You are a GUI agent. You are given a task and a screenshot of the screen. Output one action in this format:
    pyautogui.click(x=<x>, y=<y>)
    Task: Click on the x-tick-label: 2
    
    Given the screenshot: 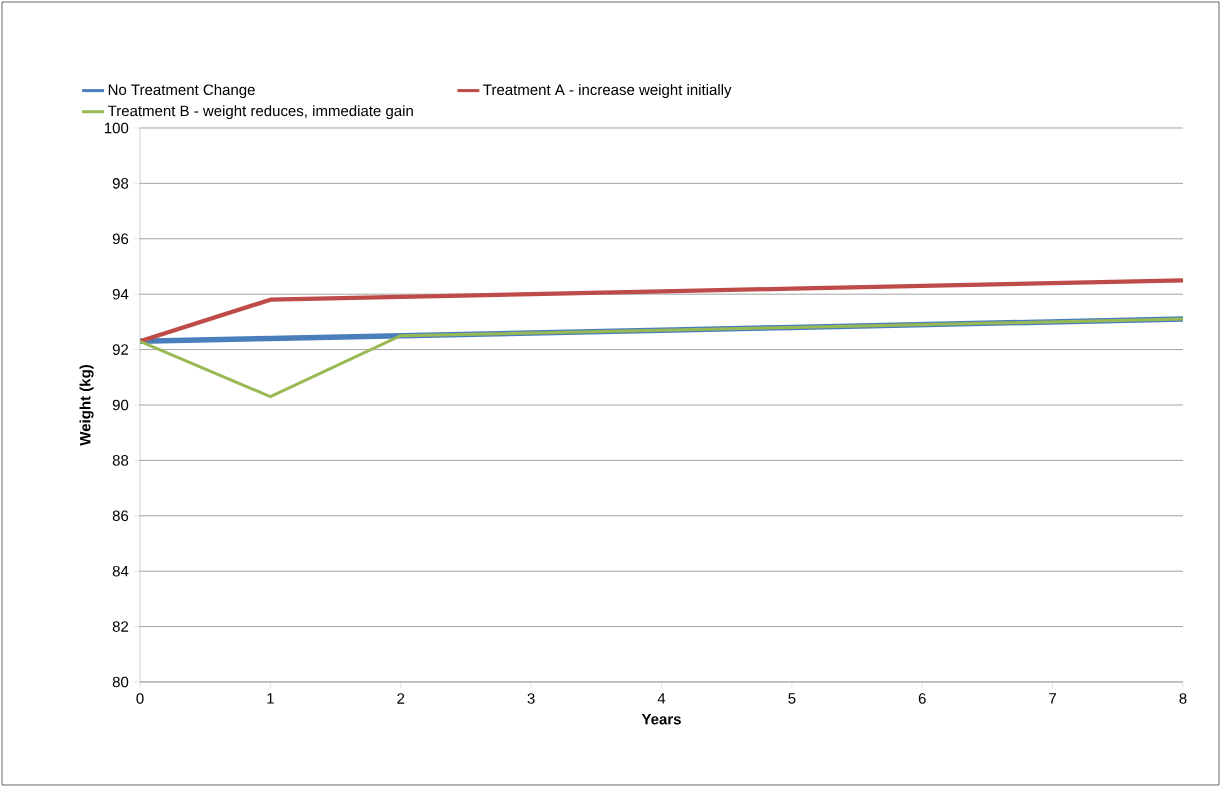 What is the action you would take?
    pyautogui.click(x=401, y=698)
    